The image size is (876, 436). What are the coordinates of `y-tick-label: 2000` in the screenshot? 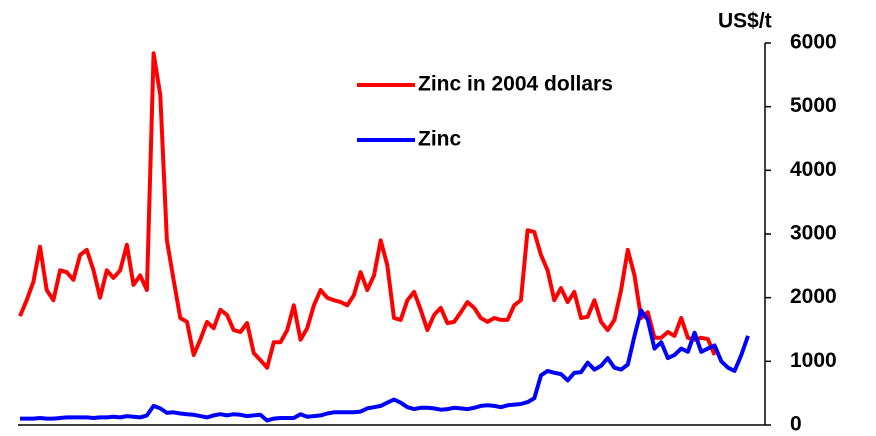 It's located at (813, 296).